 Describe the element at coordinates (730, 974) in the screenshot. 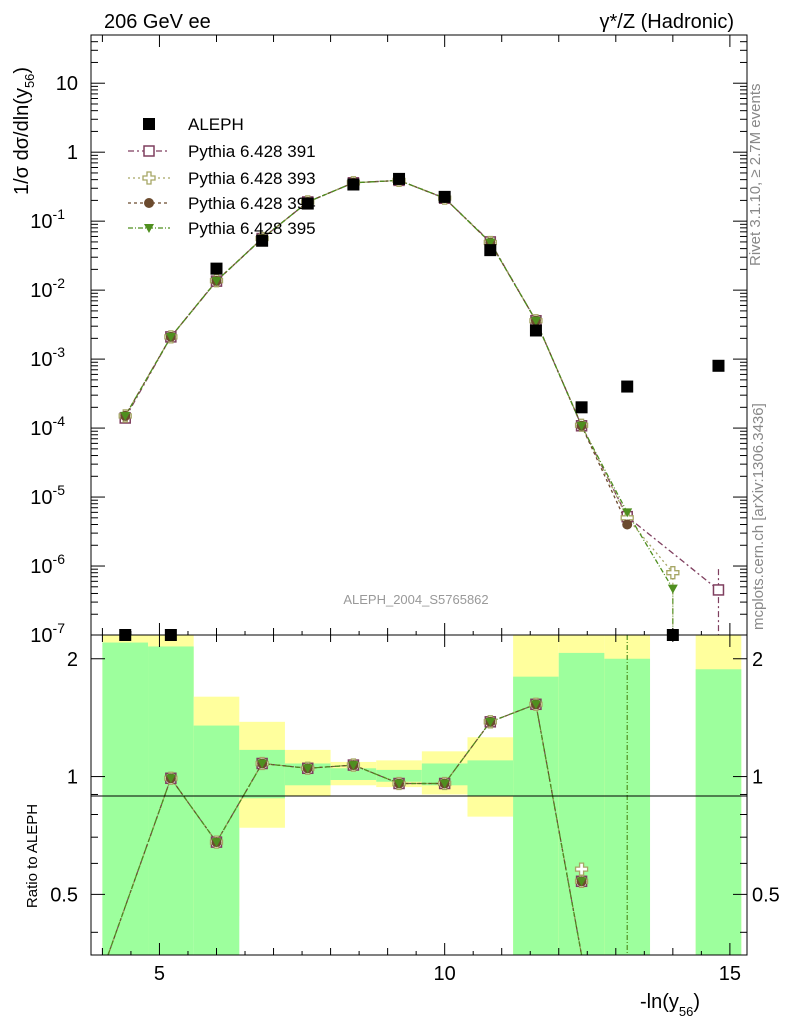

I see `x-tick-label: 15` at that location.